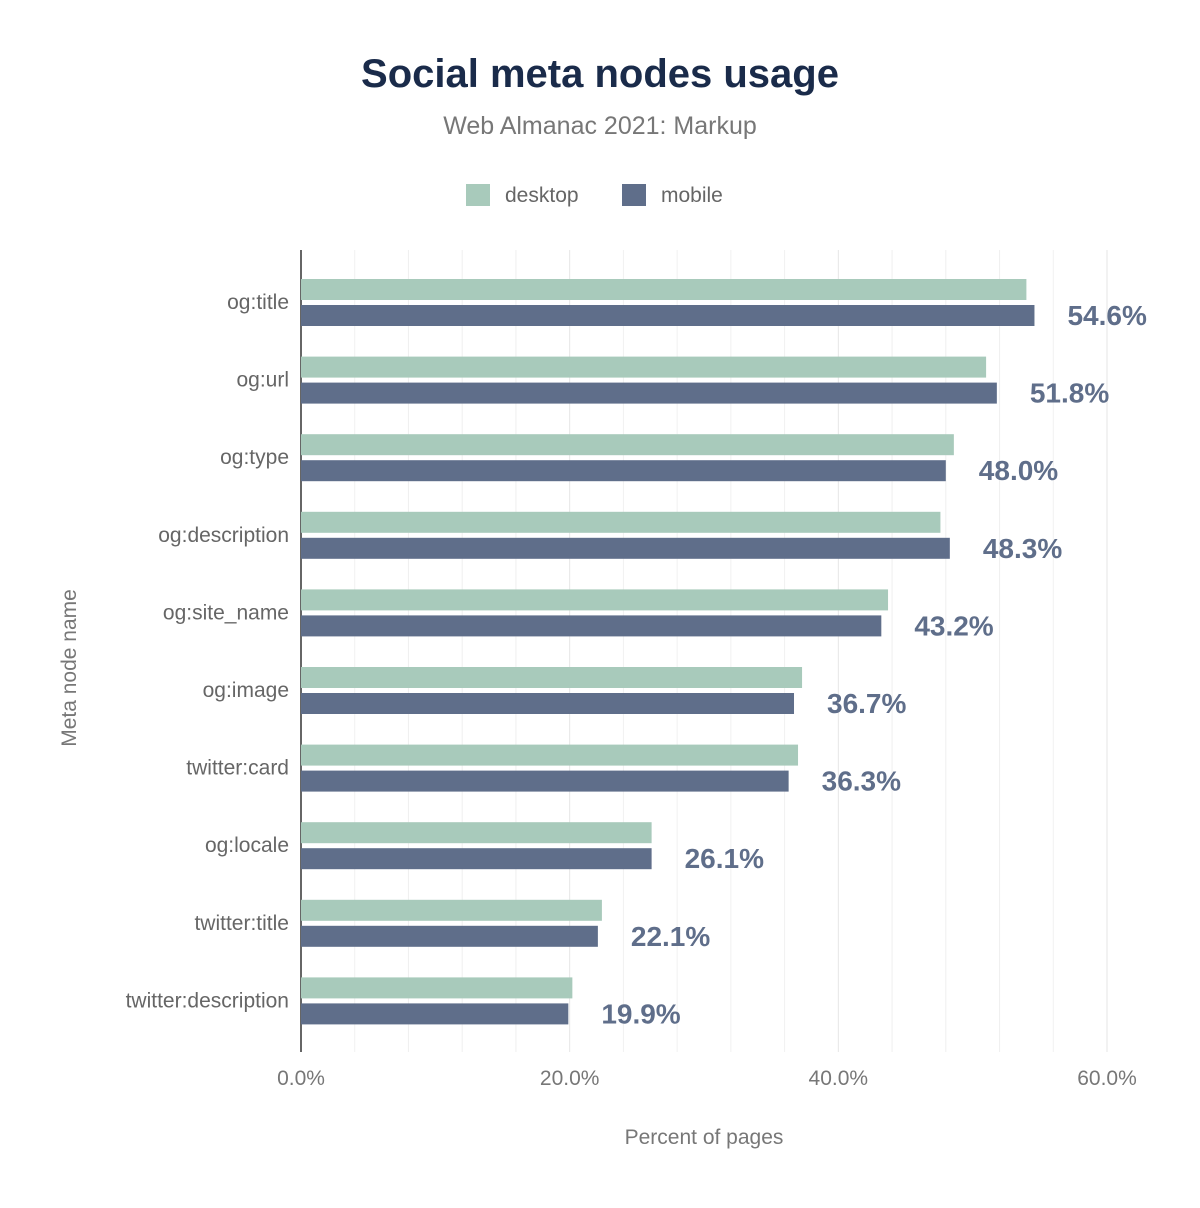  I want to click on legend-label-mobile: mobile, so click(692, 195).